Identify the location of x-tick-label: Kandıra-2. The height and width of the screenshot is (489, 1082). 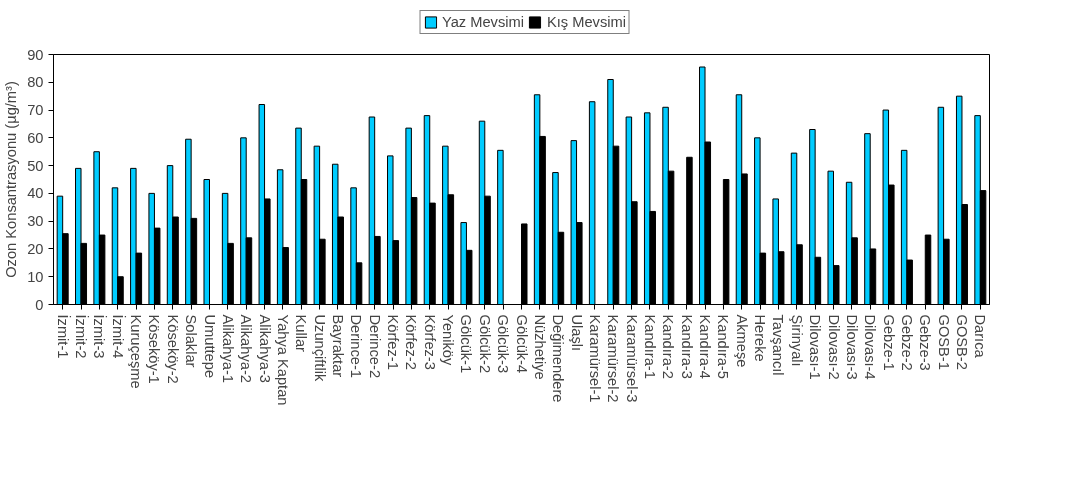
(668, 346).